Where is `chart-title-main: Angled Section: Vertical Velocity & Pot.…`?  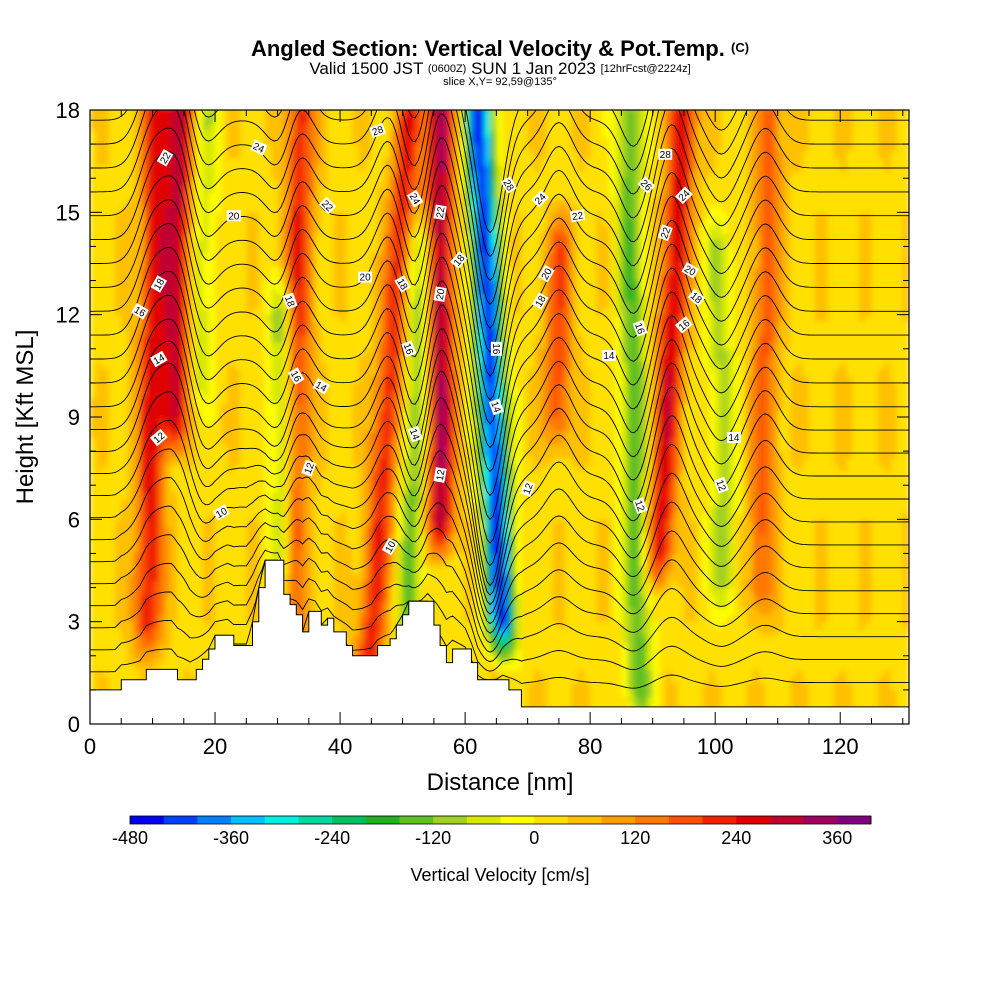
chart-title-main: Angled Section: Vertical Velocity & Pot.… is located at coordinates (487, 48).